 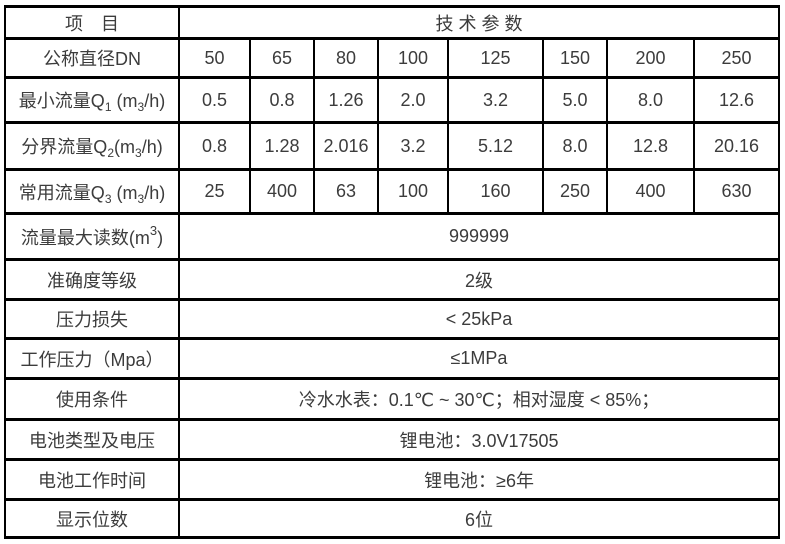 I want to click on q2-value-cell: 3.2, so click(x=413, y=146).